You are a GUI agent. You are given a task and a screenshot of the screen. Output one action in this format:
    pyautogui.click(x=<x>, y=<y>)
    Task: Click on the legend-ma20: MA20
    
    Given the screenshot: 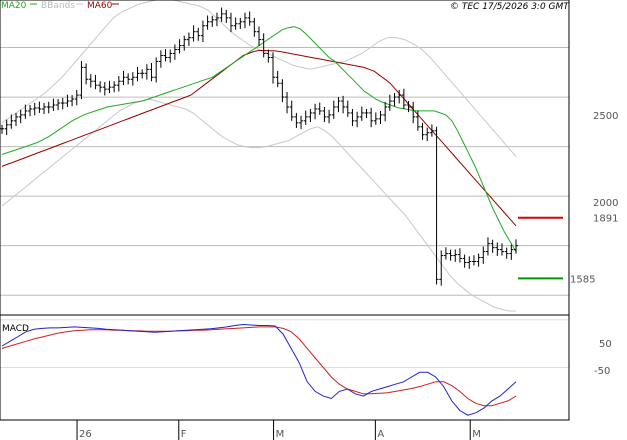 What is the action you would take?
    pyautogui.click(x=14, y=6)
    